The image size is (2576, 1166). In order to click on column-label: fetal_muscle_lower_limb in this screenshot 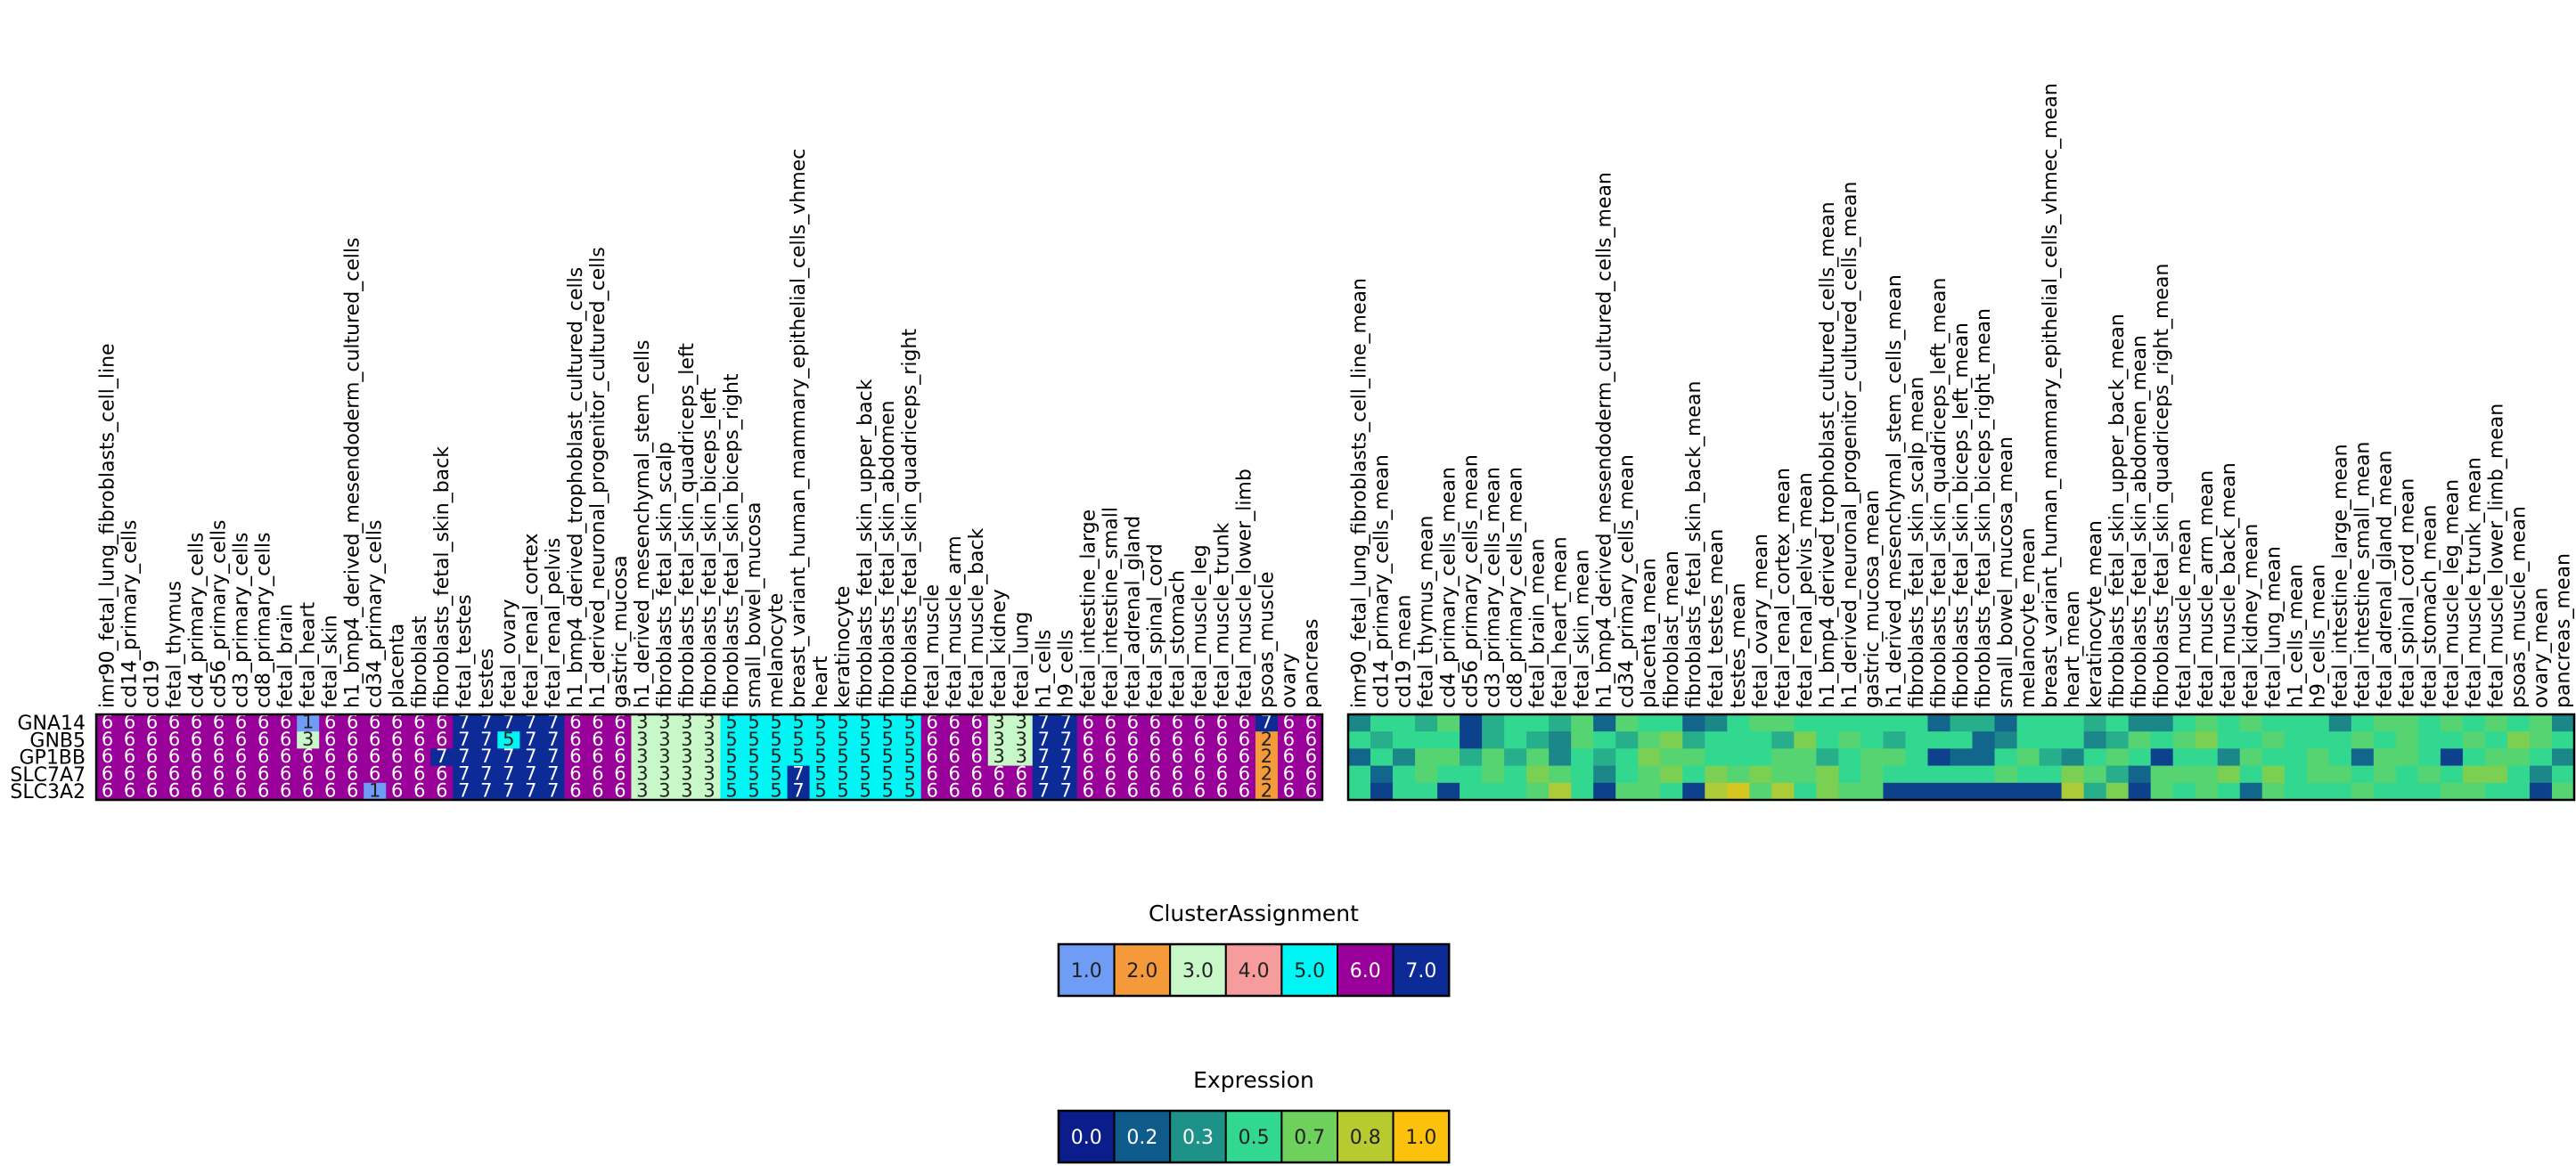, I will do `click(1244, 589)`.